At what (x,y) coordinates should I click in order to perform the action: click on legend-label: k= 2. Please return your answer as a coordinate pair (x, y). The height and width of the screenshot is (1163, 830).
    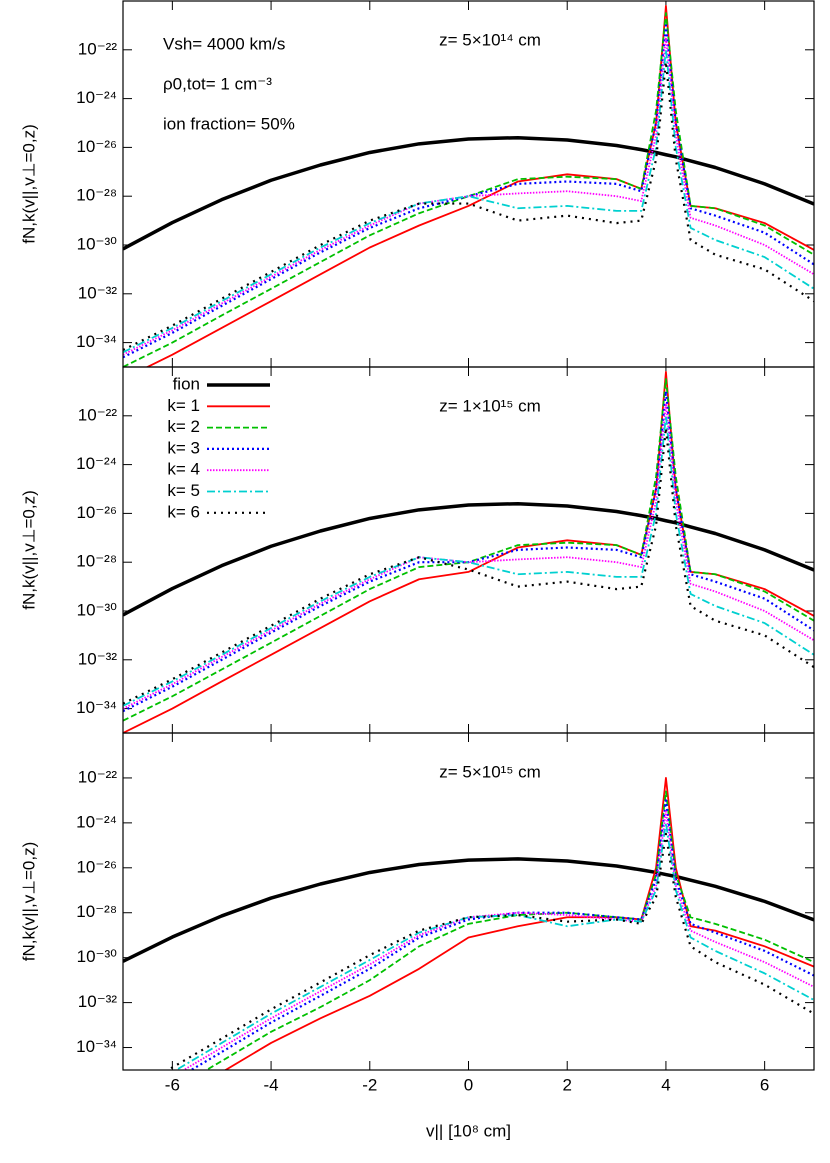
    Looking at the image, I should click on (183, 426).